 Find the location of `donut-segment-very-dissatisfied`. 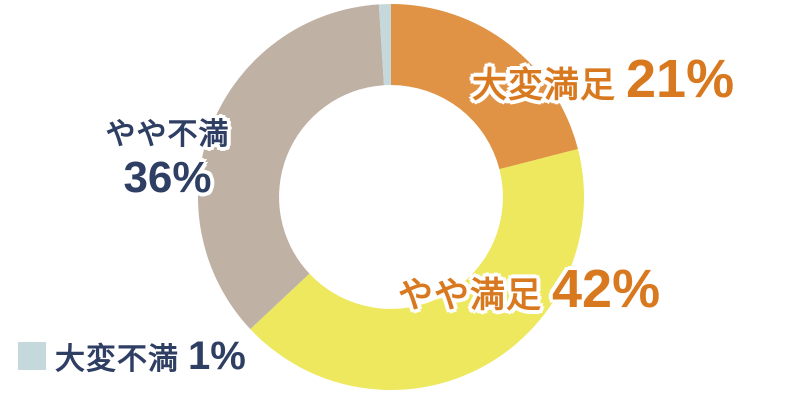

donut-segment-very-dissatisfied is located at coordinates (384, 44).